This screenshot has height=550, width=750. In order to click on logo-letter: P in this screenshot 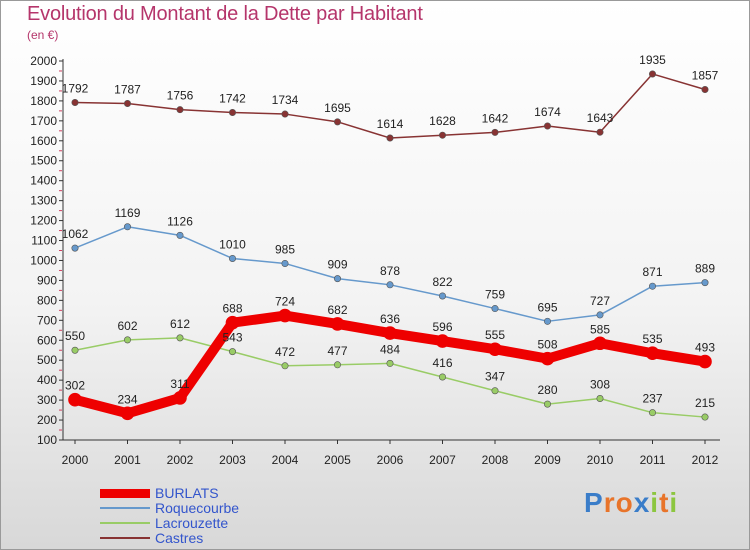, I will do `click(594, 502)`.